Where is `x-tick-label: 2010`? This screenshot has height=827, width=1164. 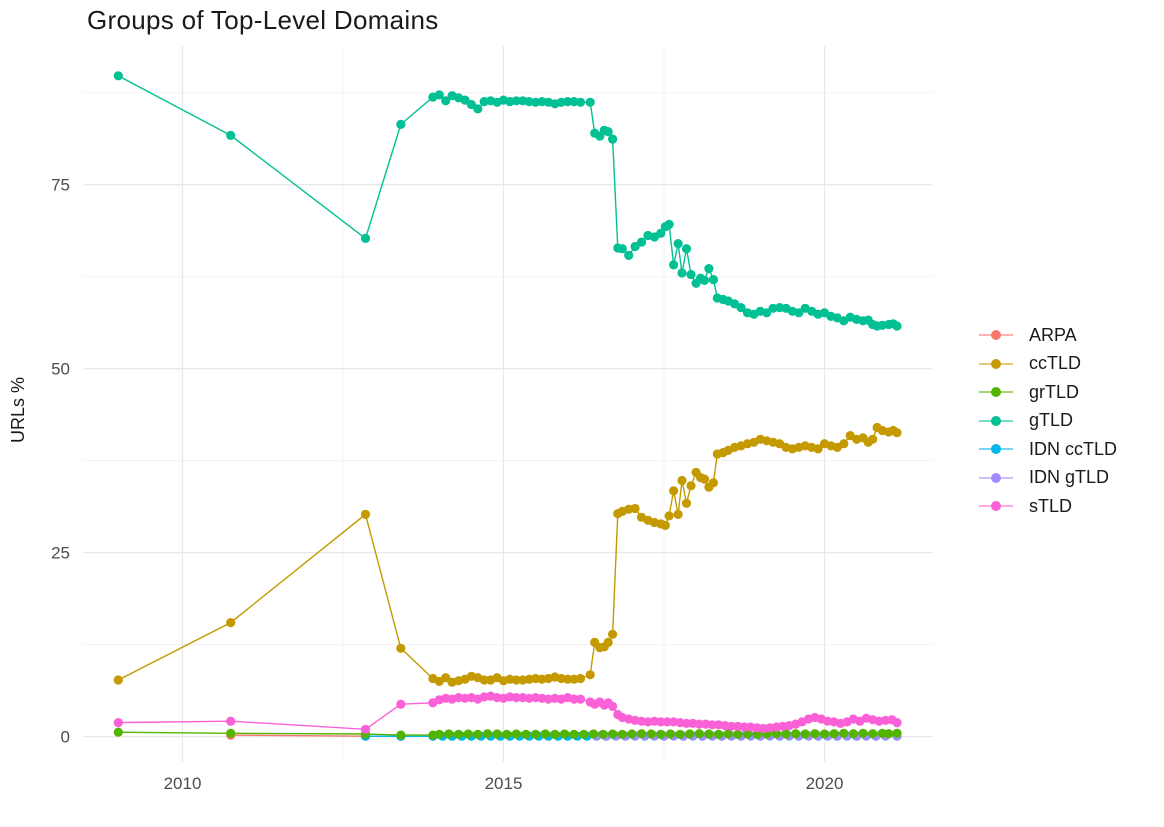
x-tick-label: 2010 is located at coordinates (183, 783).